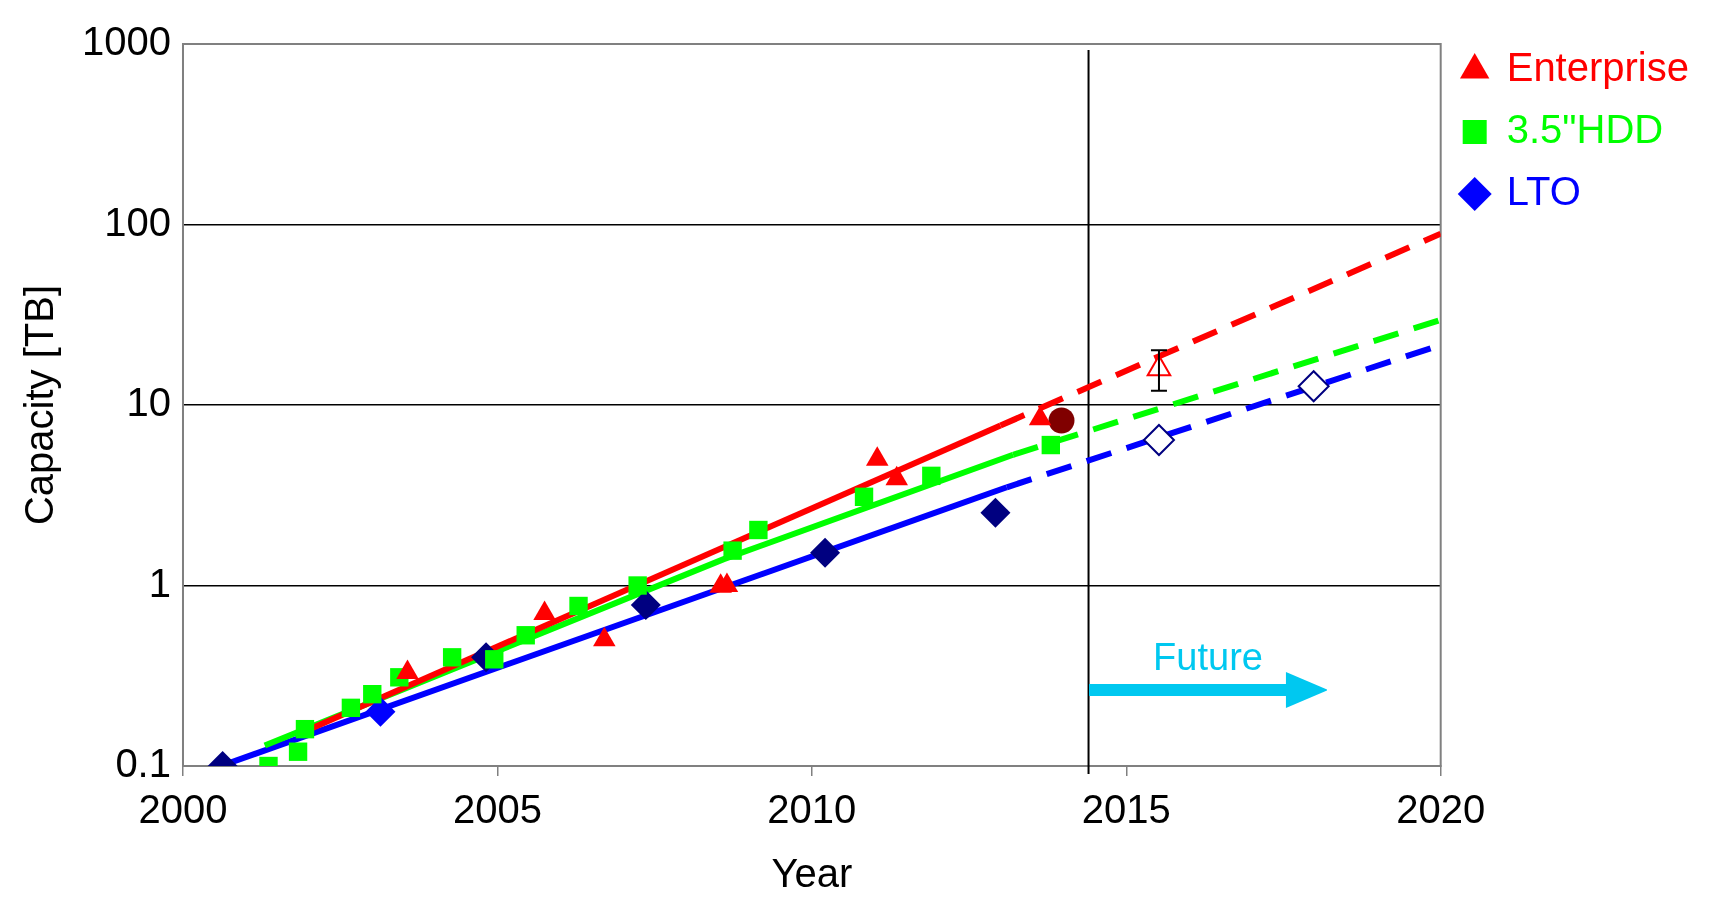  I want to click on x-tick-label: 2000, so click(183, 809).